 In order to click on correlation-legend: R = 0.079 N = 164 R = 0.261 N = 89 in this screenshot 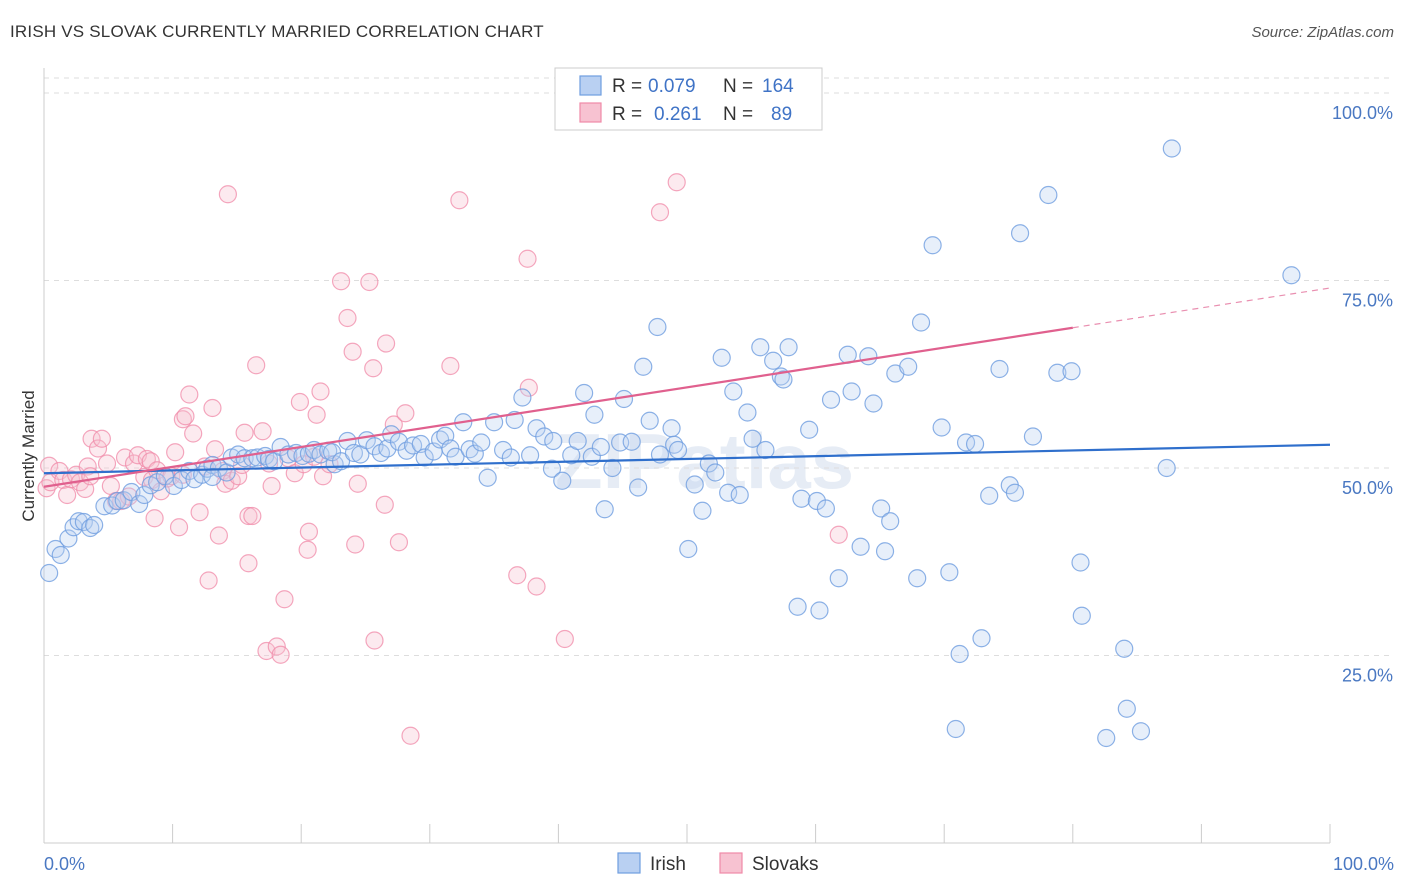, I will do `click(688, 99)`.